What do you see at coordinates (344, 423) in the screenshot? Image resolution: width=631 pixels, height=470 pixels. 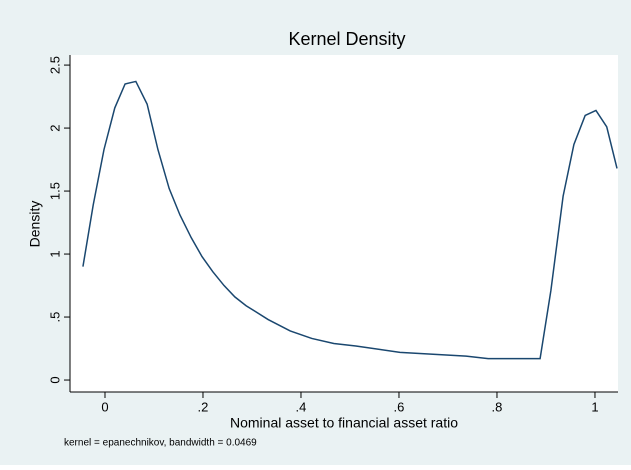 I see `x-axis-label: Nominal asset to financial asset ratio` at bounding box center [344, 423].